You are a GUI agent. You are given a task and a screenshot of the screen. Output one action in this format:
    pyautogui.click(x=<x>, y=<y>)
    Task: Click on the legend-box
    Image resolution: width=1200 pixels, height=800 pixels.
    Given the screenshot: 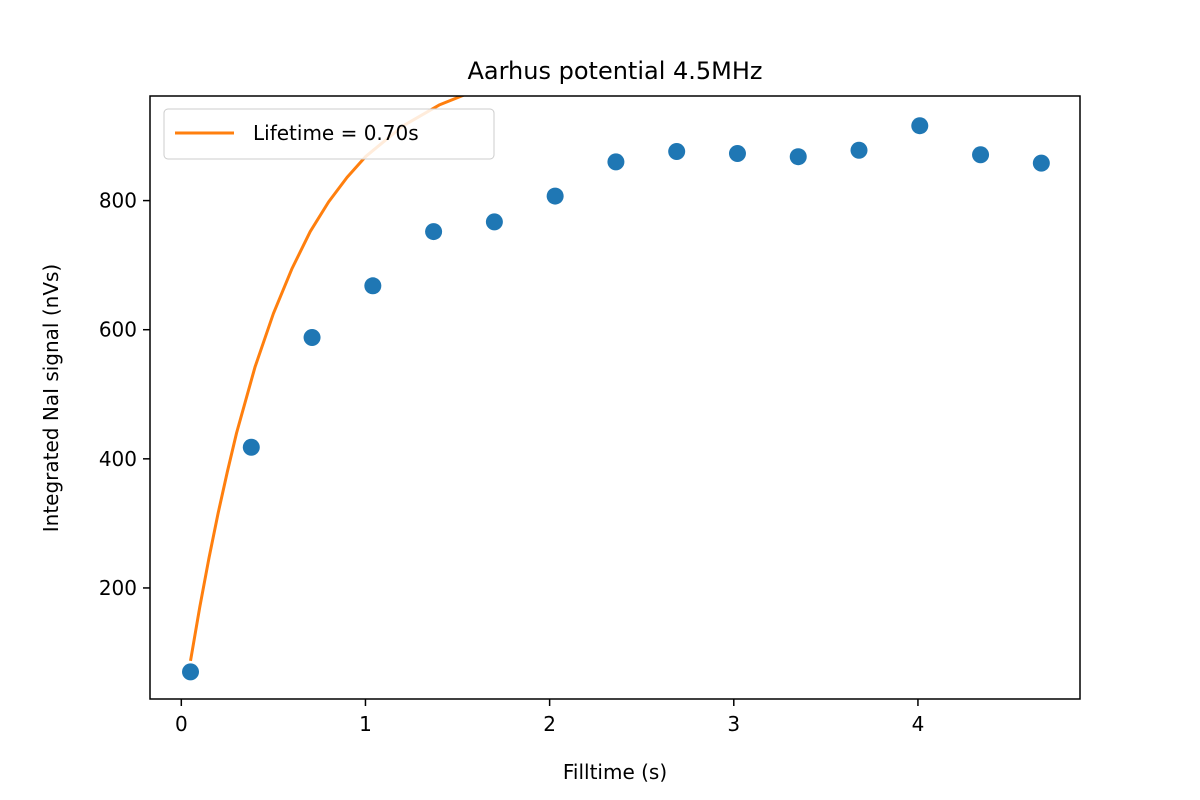 What is the action you would take?
    pyautogui.click(x=329, y=134)
    